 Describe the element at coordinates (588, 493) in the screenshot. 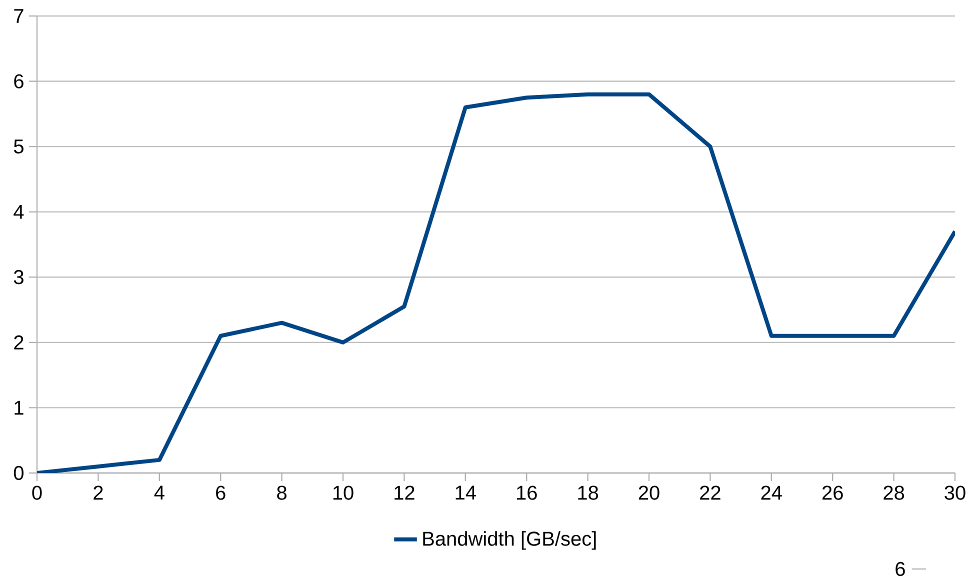

I see `x-tick-label: 18` at that location.